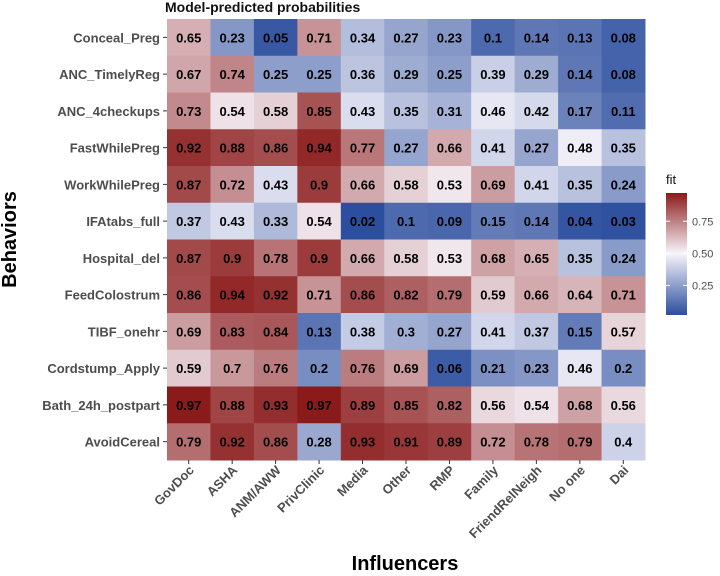  Describe the element at coordinates (275, 37) in the screenshot. I see `cell-value-label: 0.05` at that location.